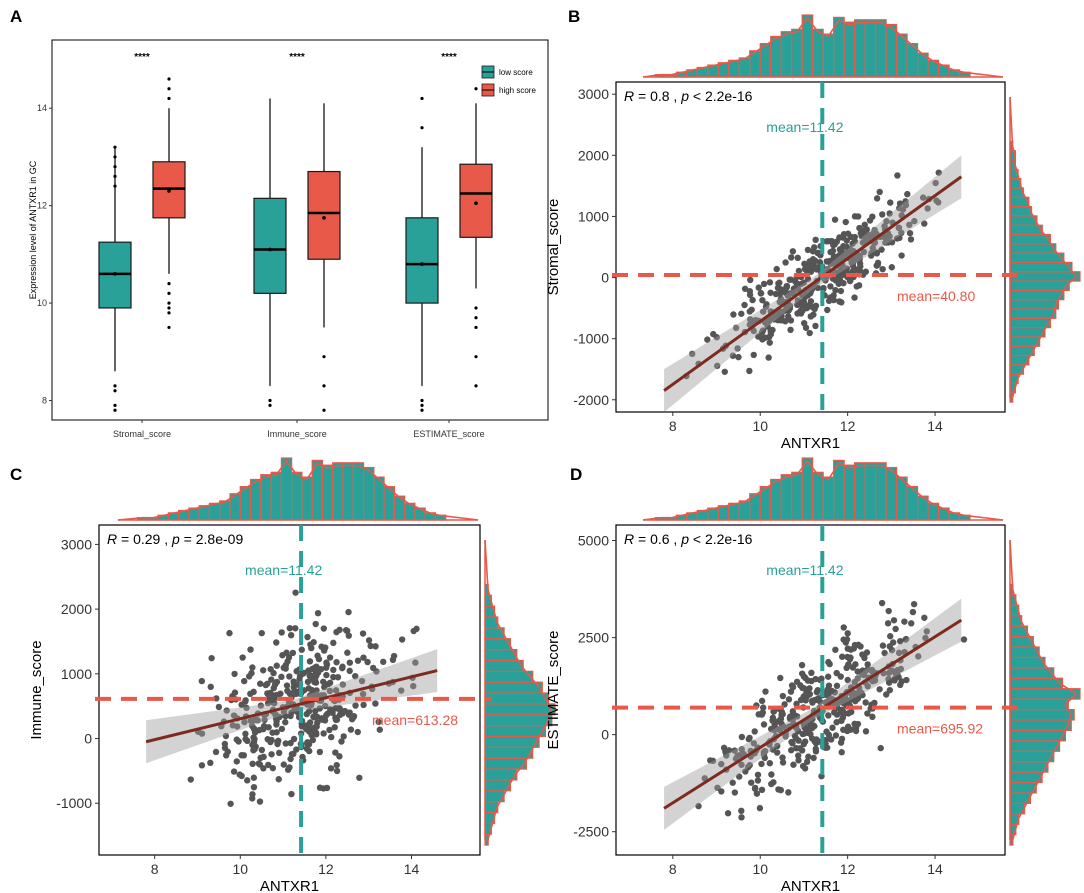  Describe the element at coordinates (629, 96) in the screenshot. I see `stat-r-symbol: R` at that location.